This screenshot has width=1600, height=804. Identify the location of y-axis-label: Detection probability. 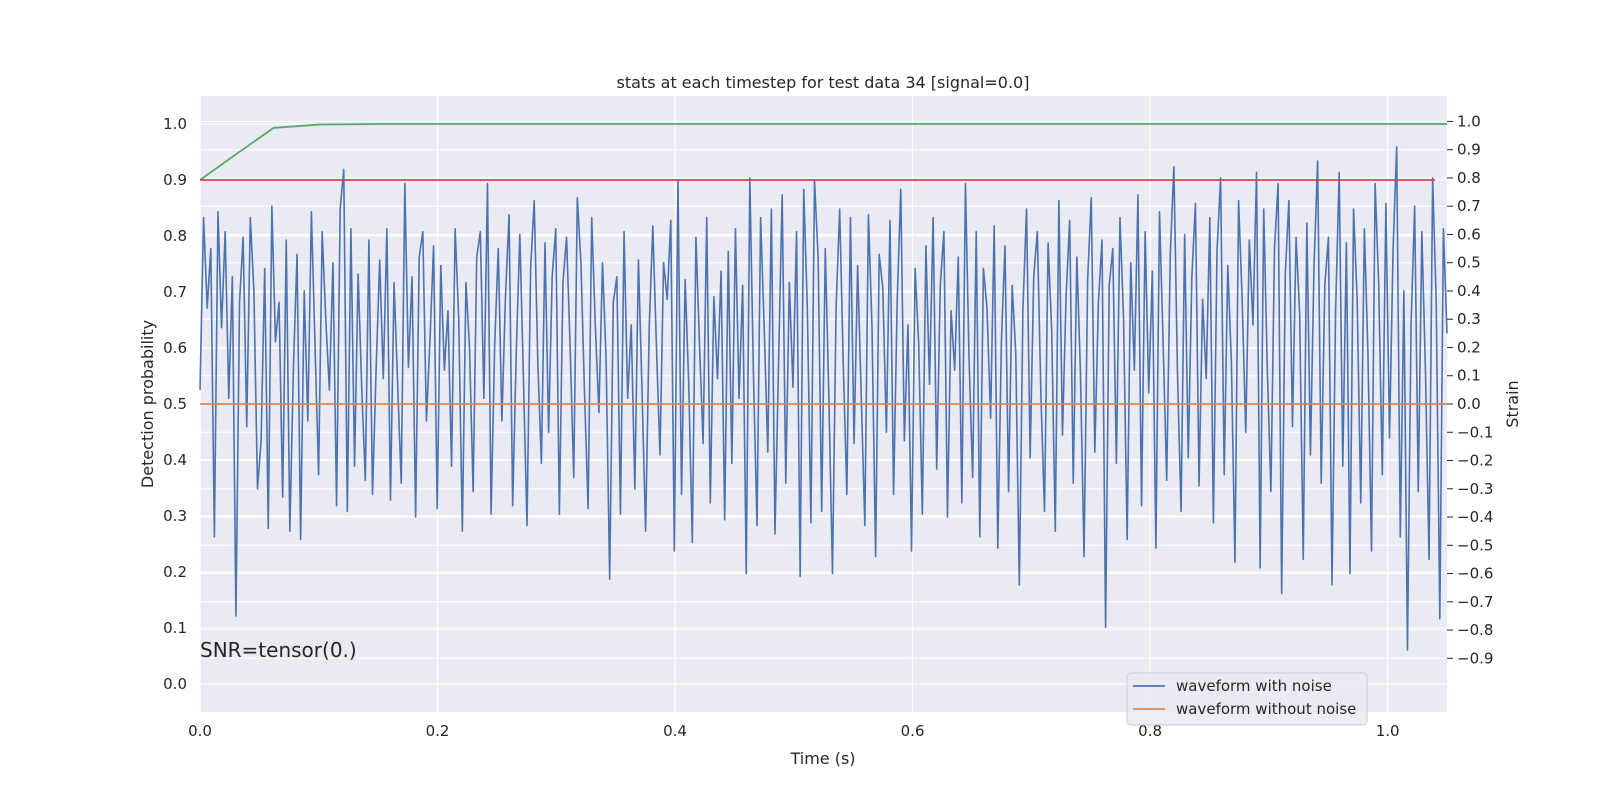
(147, 404).